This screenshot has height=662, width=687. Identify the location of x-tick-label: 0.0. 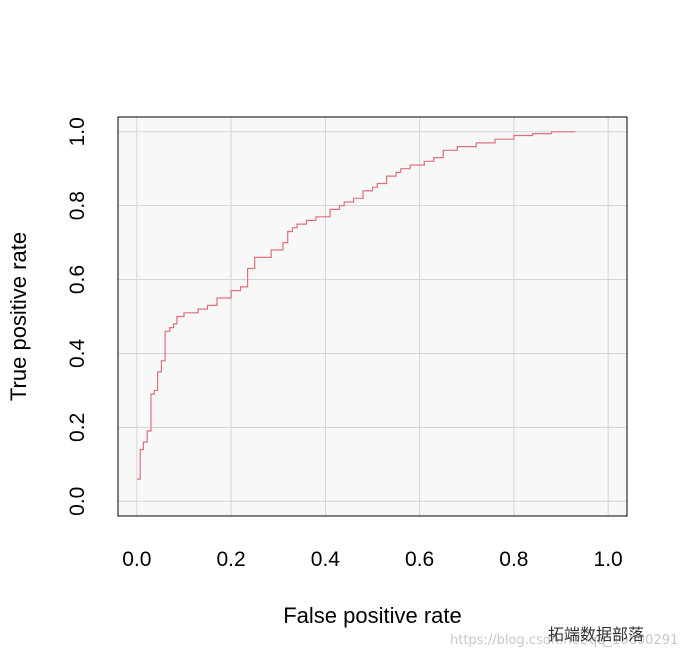
(136, 559).